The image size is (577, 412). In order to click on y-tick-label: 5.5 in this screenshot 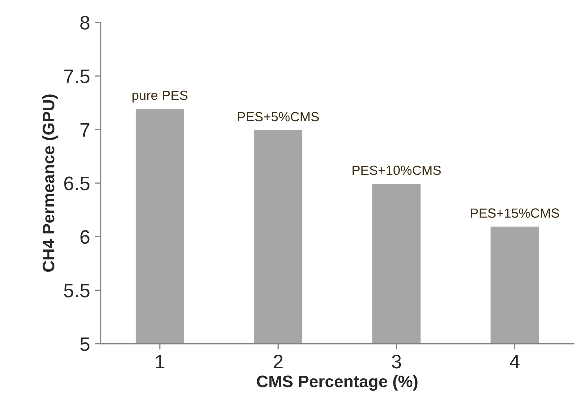, I will do `click(77, 291)`.